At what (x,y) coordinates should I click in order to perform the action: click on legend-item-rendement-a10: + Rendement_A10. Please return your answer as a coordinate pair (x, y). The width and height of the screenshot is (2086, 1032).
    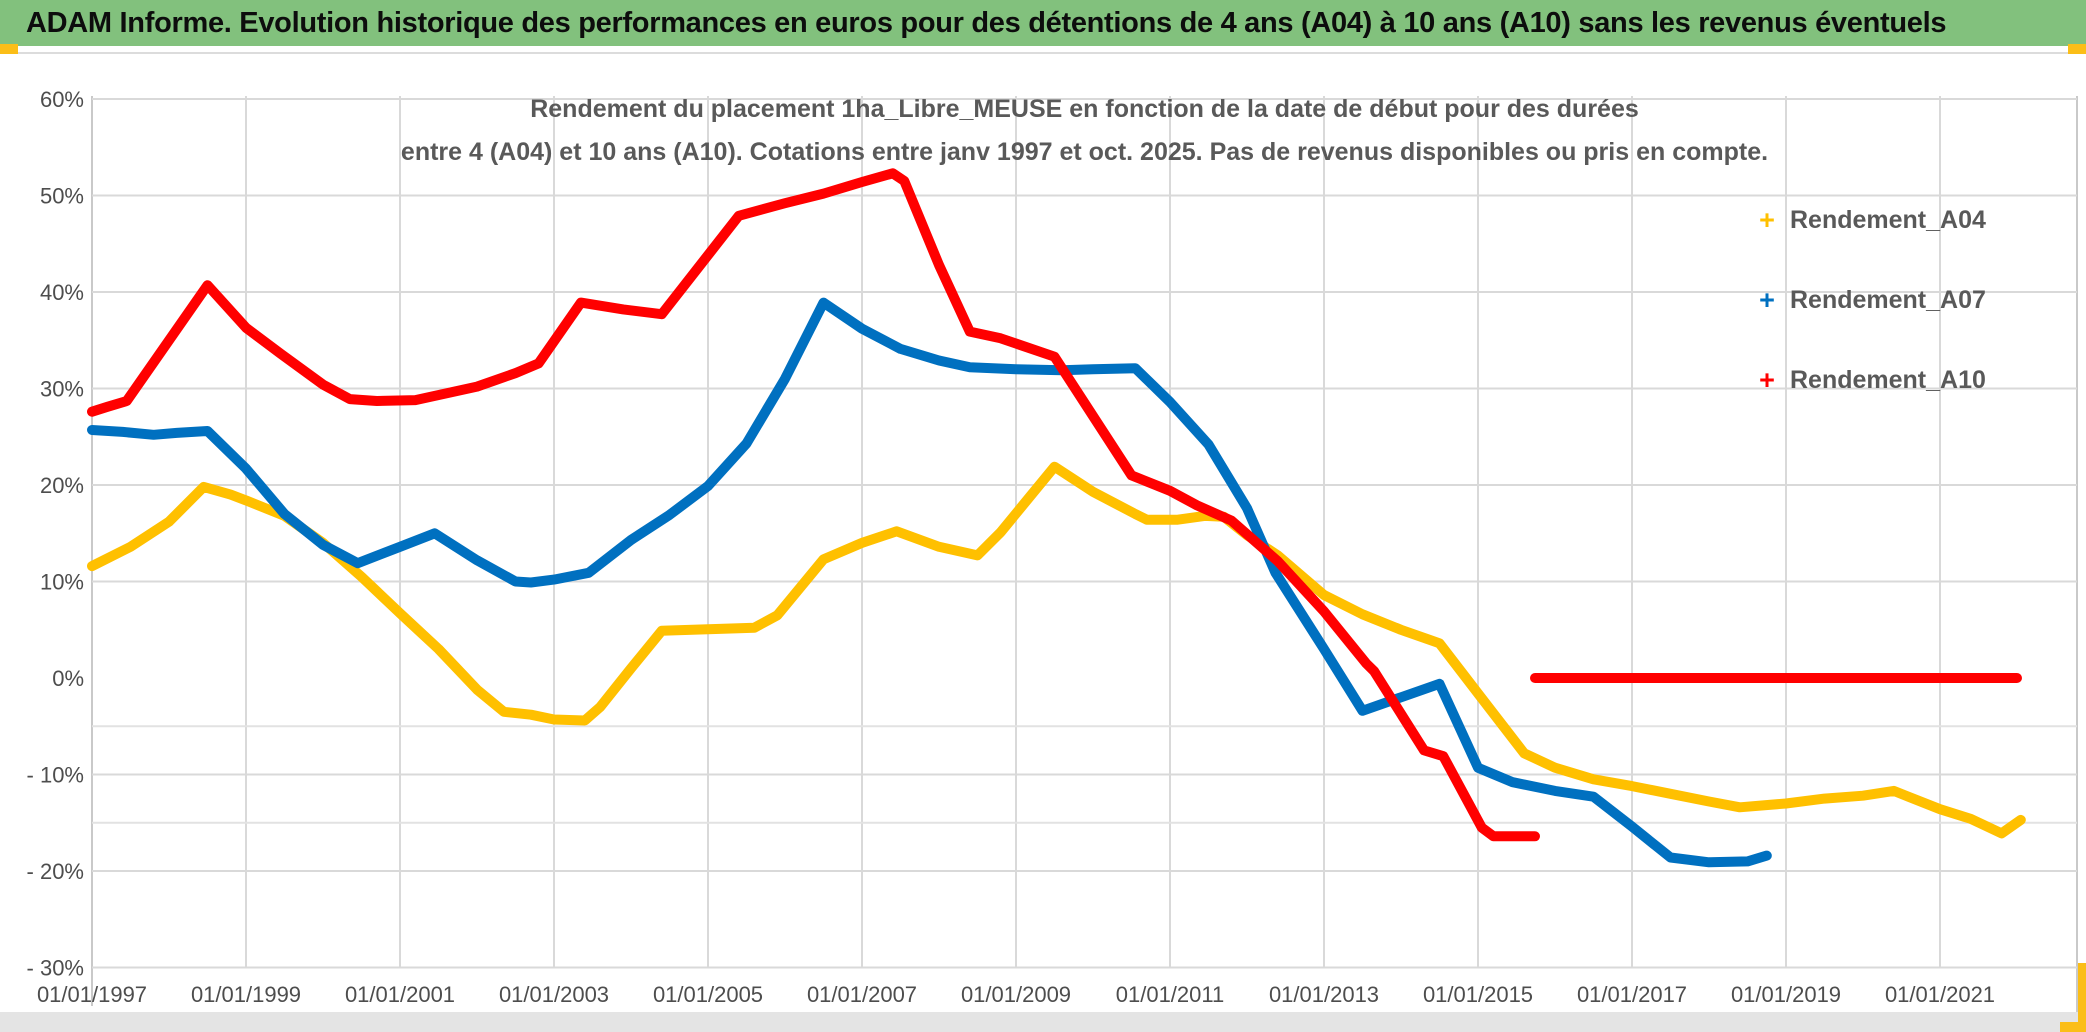
    Looking at the image, I should click on (1869, 380).